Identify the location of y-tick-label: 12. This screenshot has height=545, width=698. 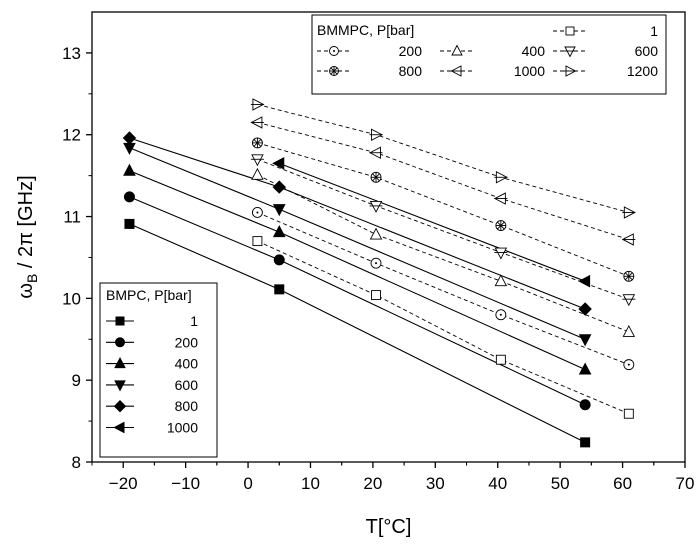
(71, 135).